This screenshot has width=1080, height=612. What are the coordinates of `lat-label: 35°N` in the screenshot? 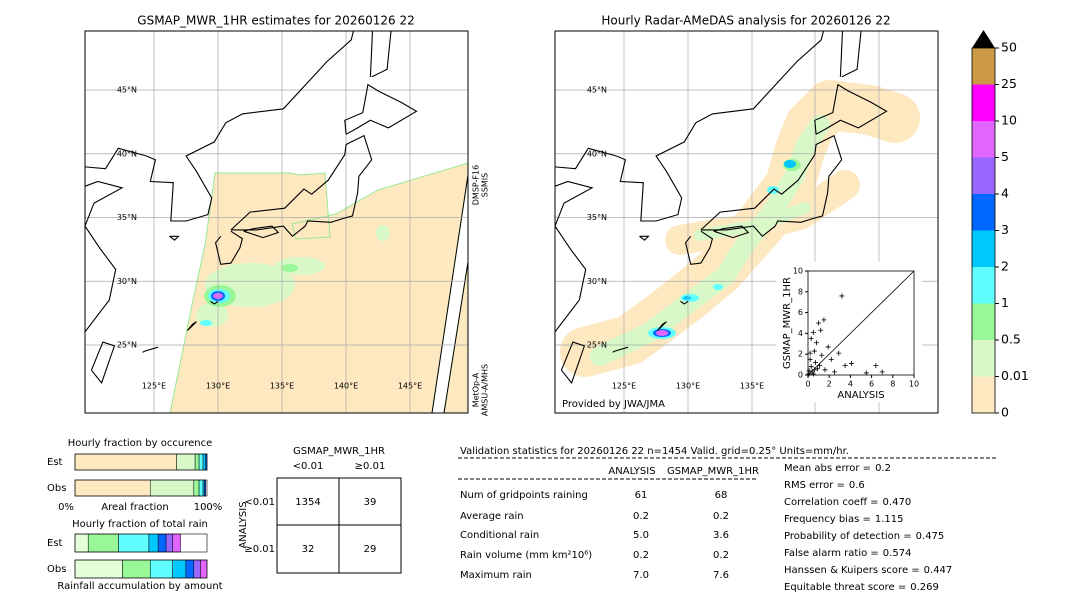 It's located at (127, 217).